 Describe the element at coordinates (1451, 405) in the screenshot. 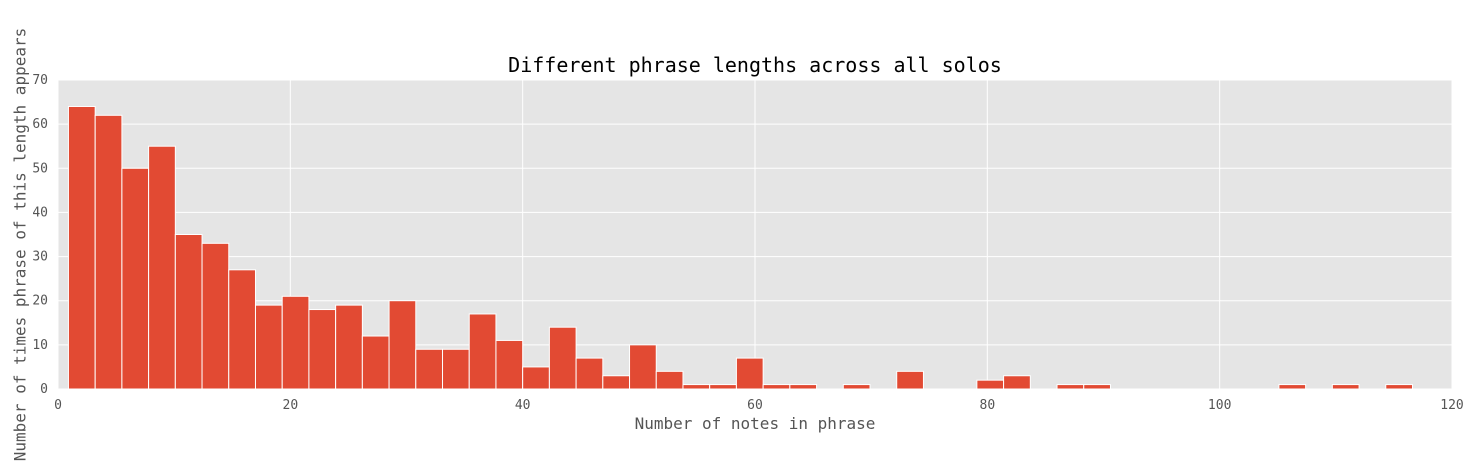

I see `x-tick-label: 120` at that location.